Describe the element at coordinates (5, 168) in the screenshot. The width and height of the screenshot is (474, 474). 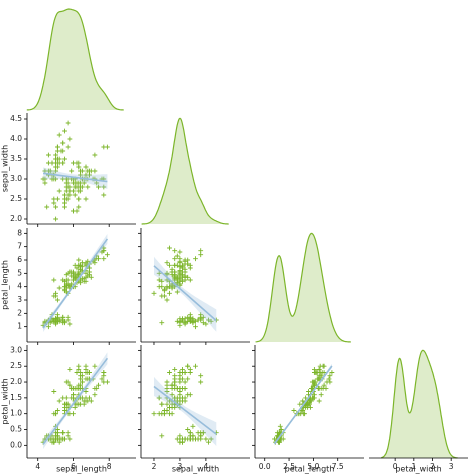
I see `y-axis-label: sepal_width` at that location.